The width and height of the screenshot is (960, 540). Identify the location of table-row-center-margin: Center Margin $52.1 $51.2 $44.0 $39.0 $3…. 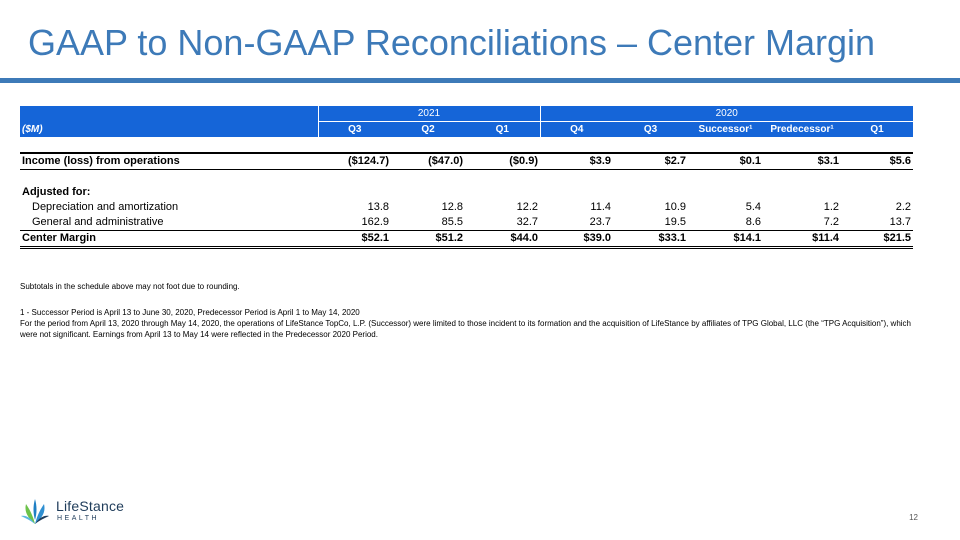
(467, 239).